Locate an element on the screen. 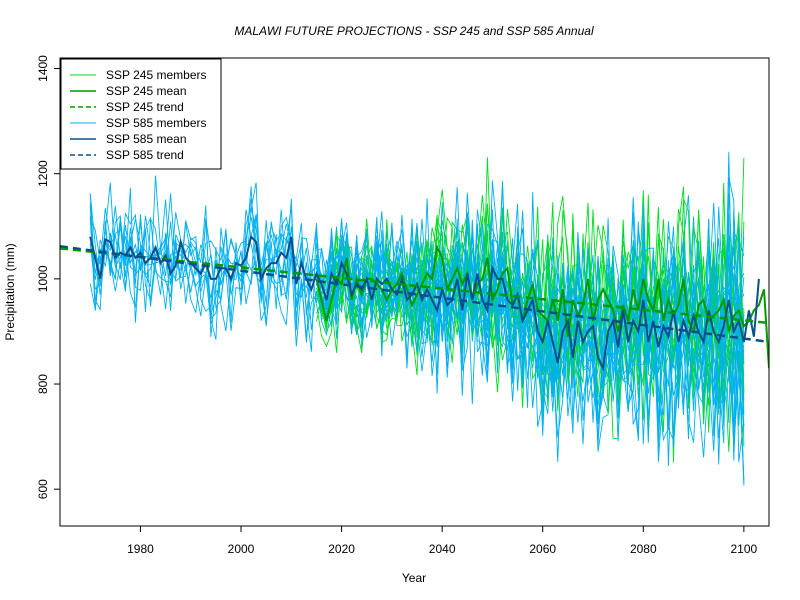 The height and width of the screenshot is (600, 800). legend-box is located at coordinates (141, 114).